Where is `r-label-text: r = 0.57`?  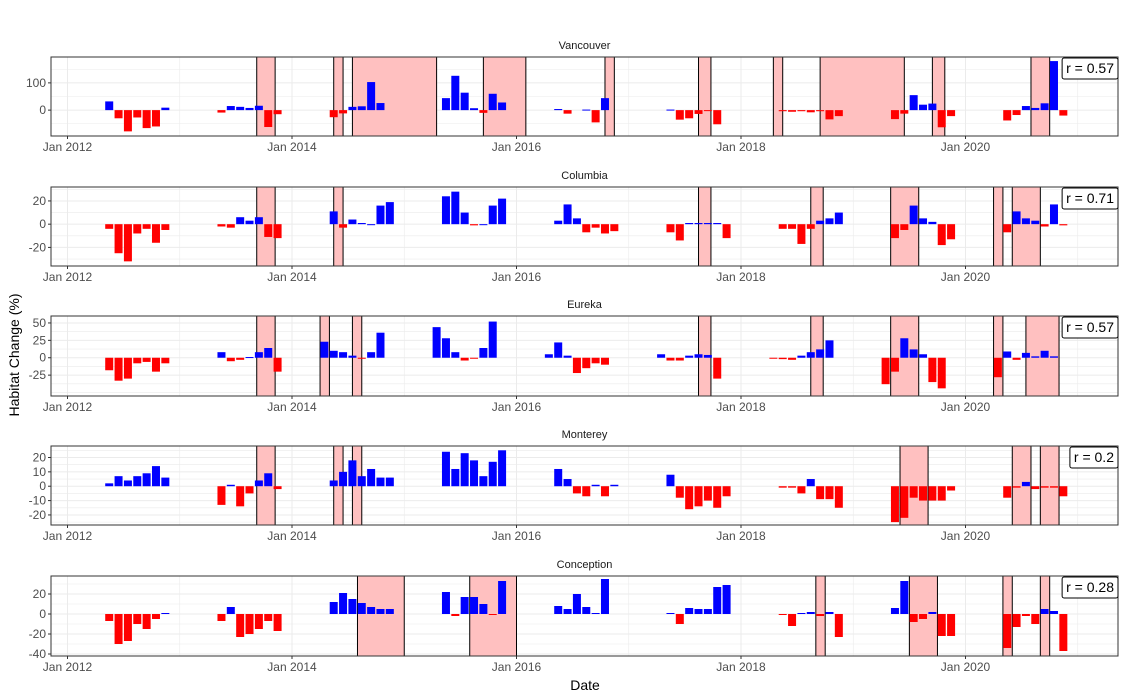 r-label-text: r = 0.57 is located at coordinates (1090, 327).